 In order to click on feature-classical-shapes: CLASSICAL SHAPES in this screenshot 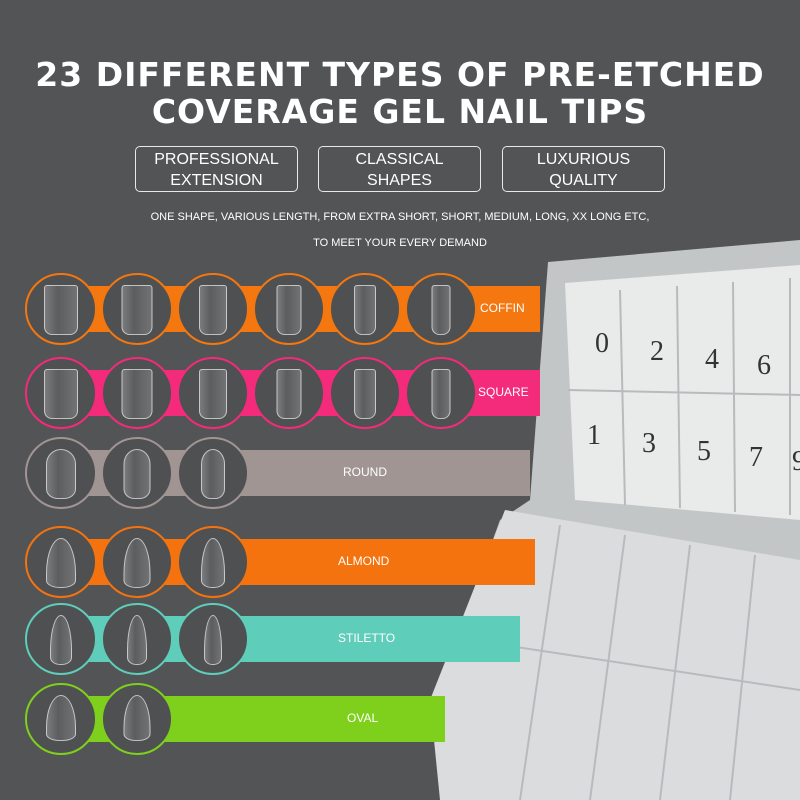, I will do `click(399, 169)`.